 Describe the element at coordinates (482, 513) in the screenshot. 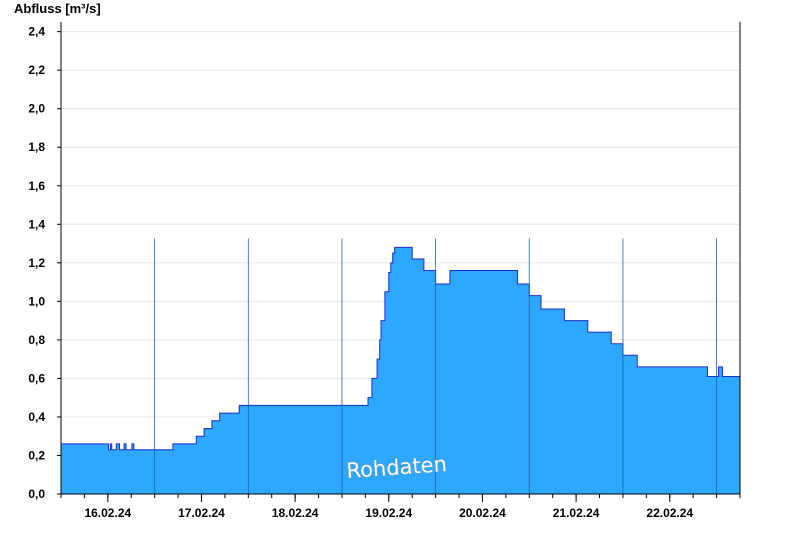

I see `x-tick-label-4: 20.02.24` at that location.